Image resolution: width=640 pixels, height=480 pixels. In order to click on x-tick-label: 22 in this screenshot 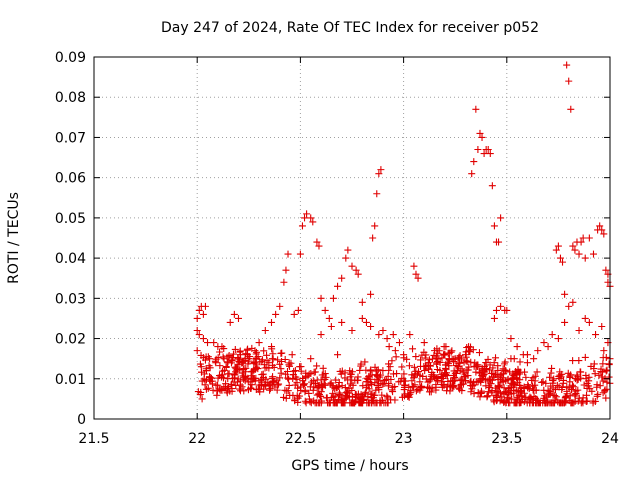, I will do `click(197, 439)`.